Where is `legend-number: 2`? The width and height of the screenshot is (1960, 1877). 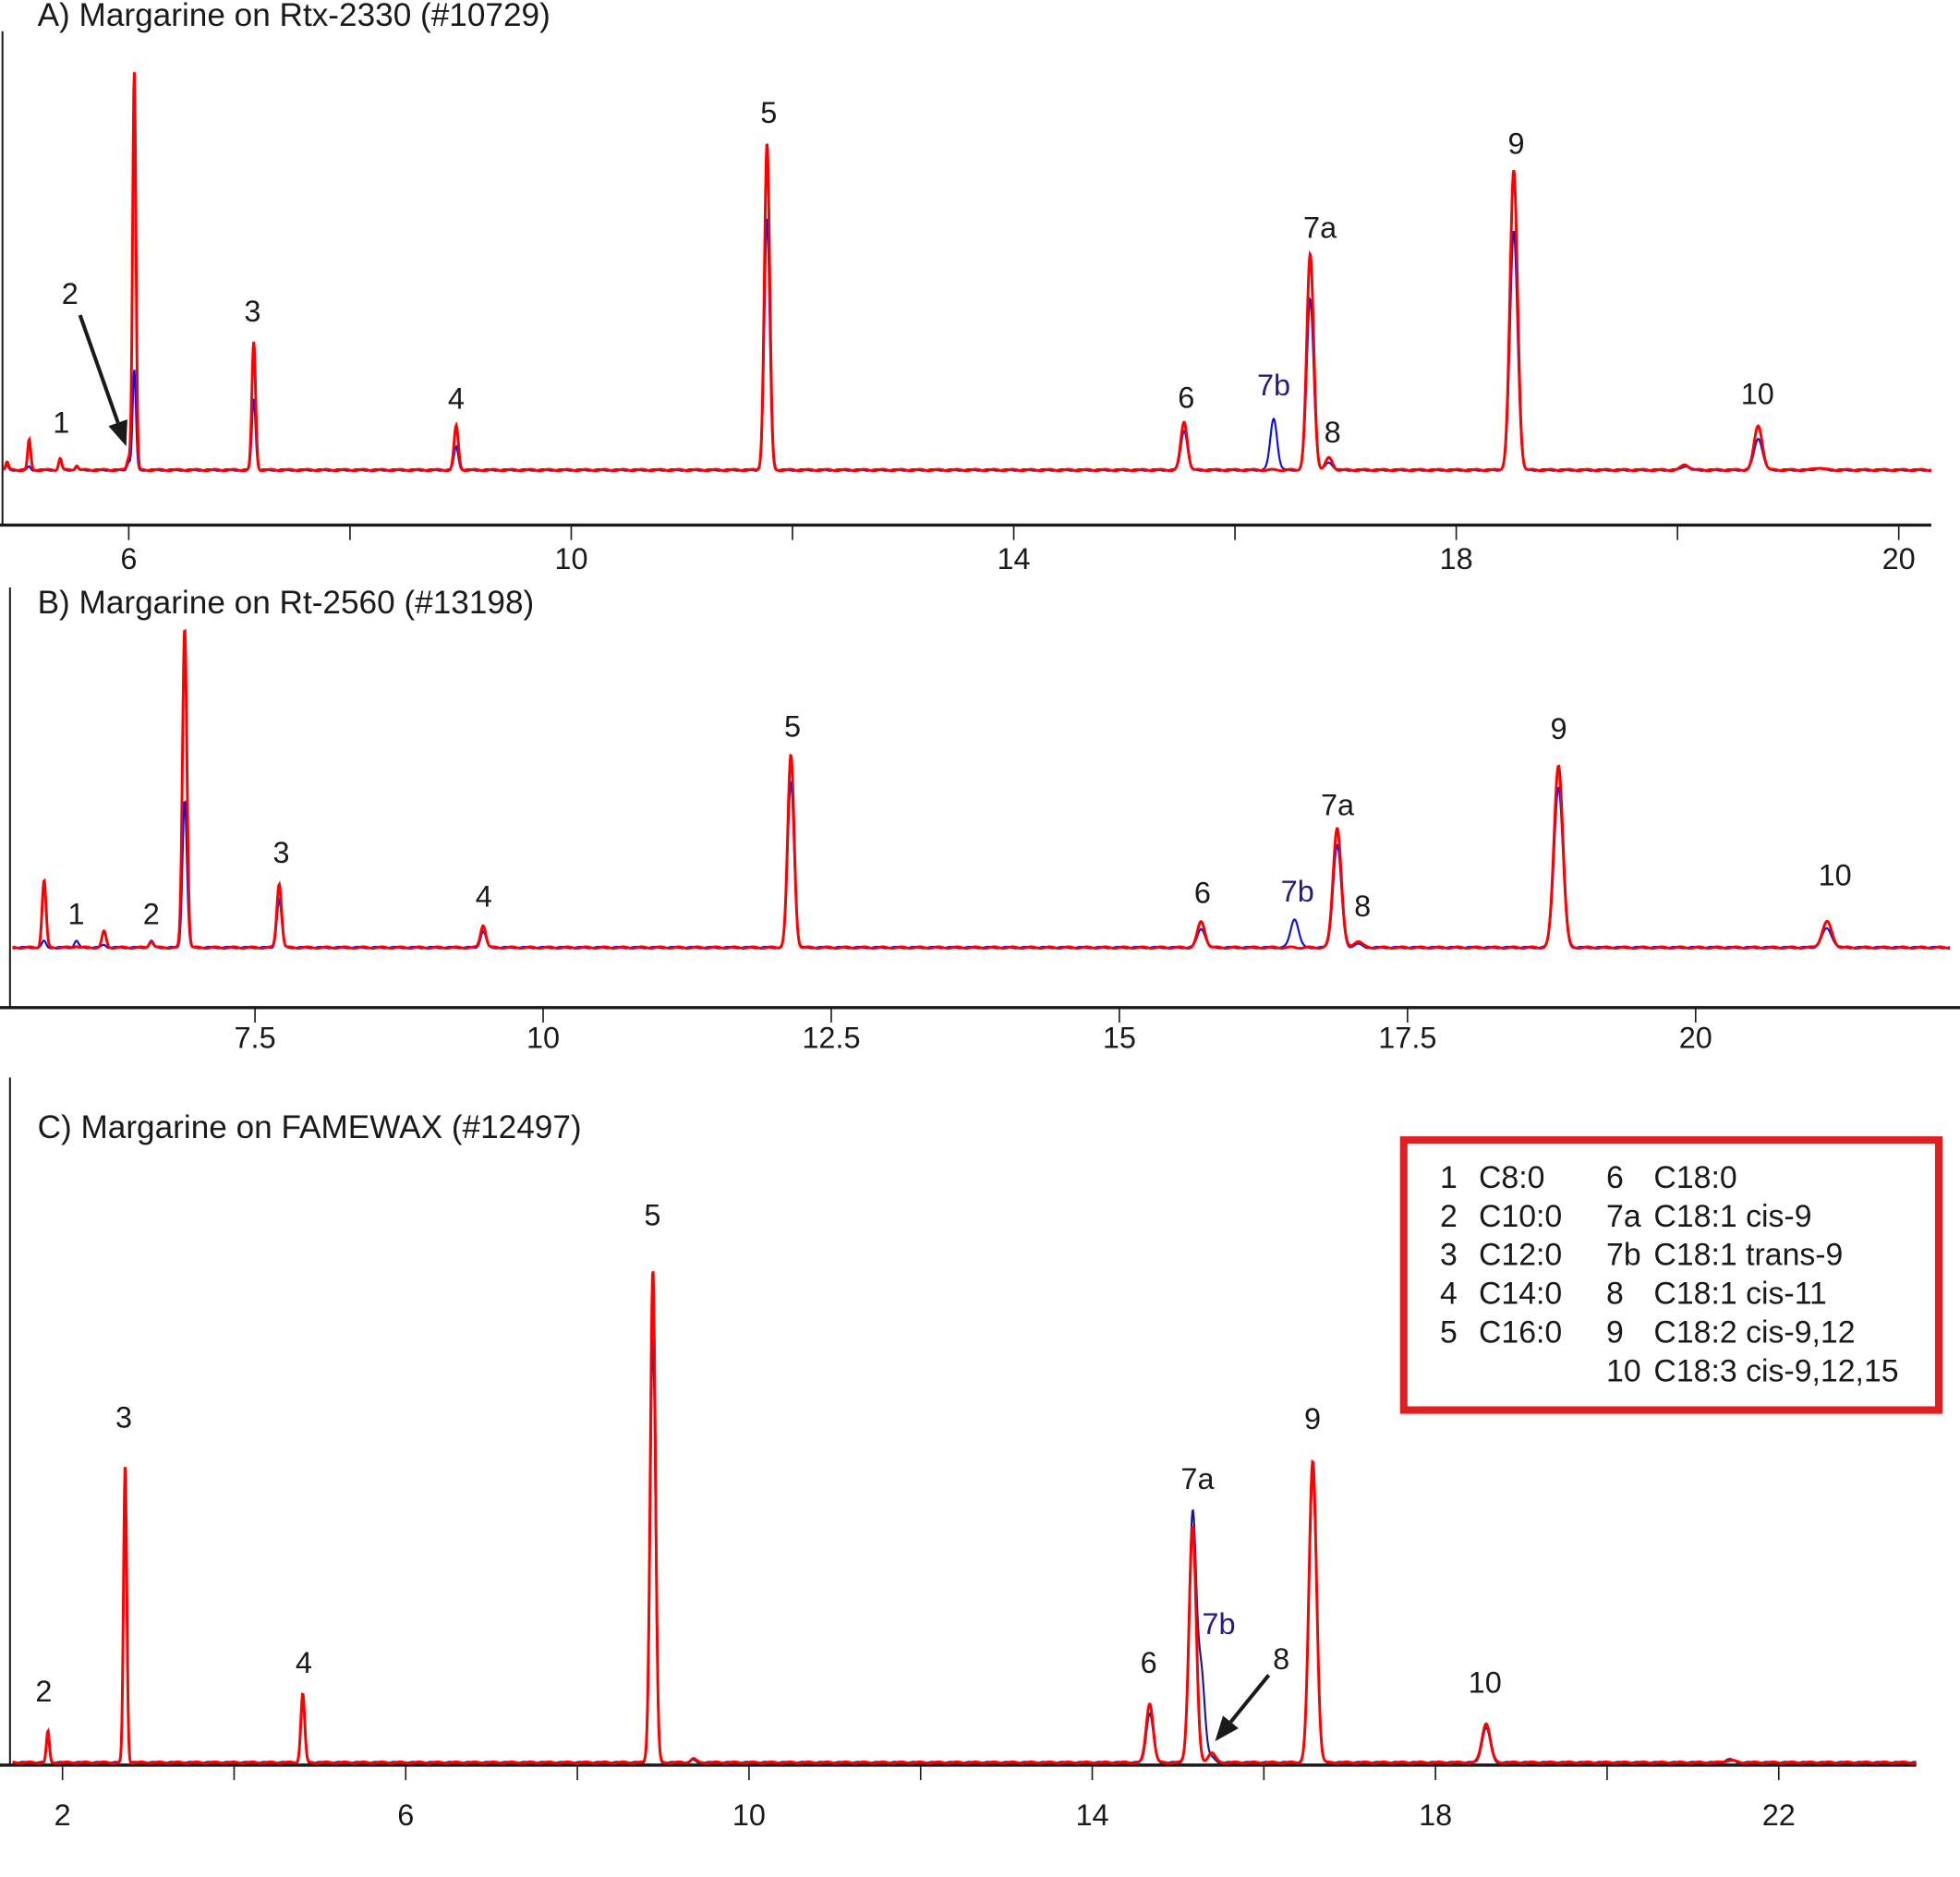
legend-number: 2 is located at coordinates (1449, 1216).